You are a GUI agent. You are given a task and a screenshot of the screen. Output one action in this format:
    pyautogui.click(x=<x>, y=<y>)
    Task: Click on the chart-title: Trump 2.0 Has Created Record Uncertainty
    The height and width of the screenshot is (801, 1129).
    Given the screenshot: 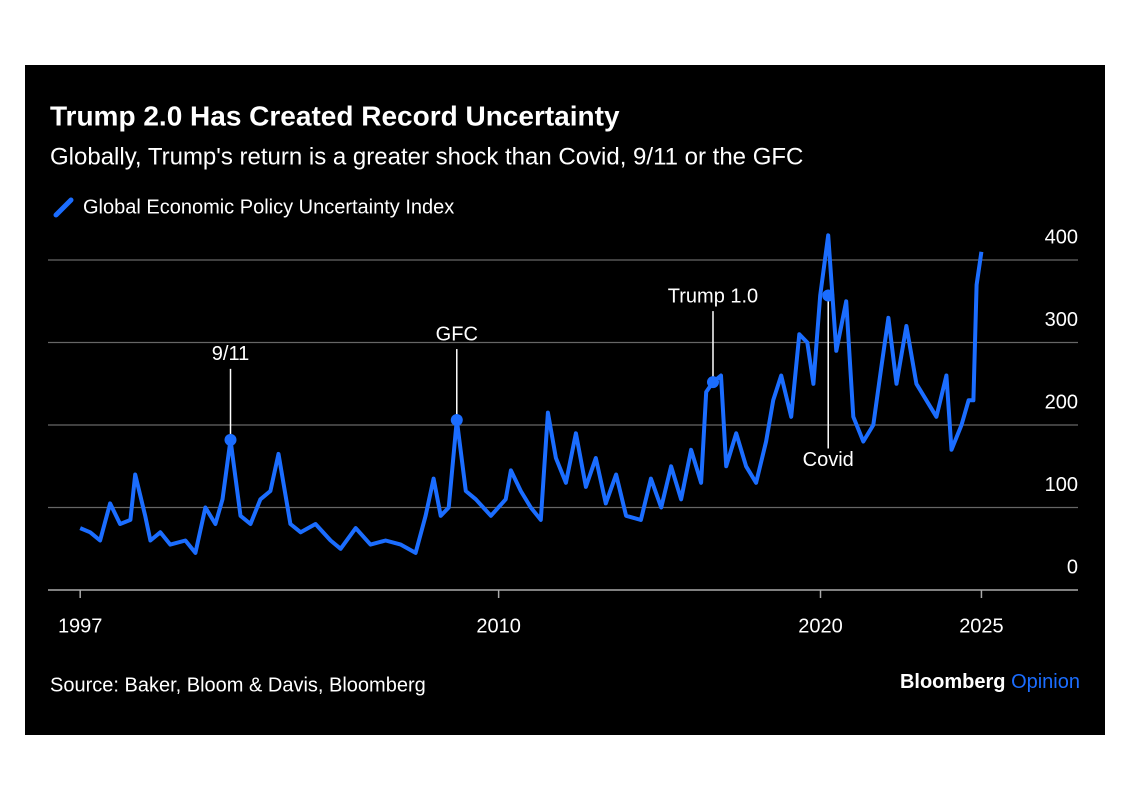 What is the action you would take?
    pyautogui.click(x=335, y=115)
    